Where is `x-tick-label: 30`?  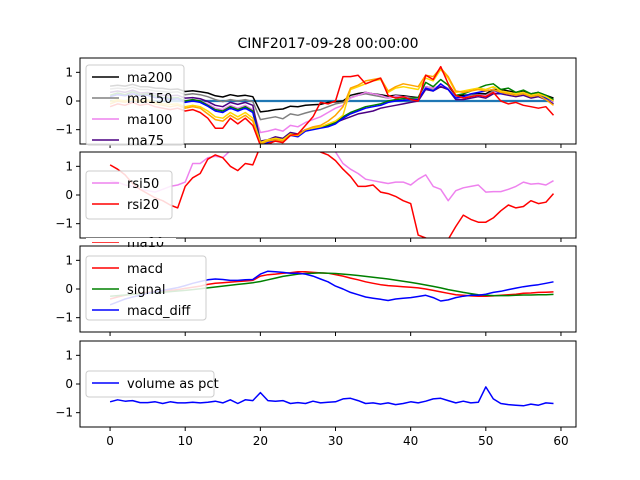 x-tick-label: 30 is located at coordinates (335, 441).